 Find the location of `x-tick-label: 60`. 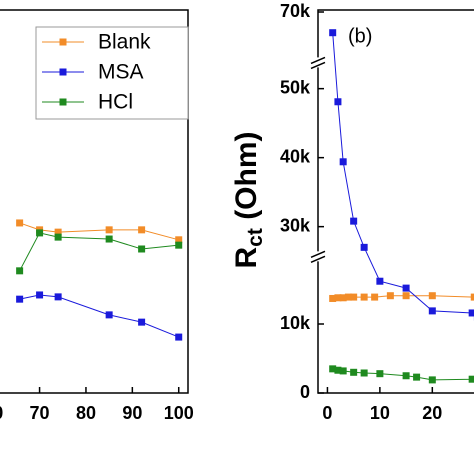

x-tick-label: 60 is located at coordinates (1, 413).